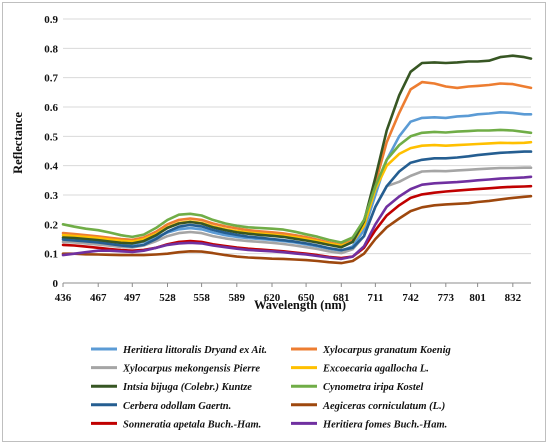 Image resolution: width=550 pixels, height=448 pixels. I want to click on x-tick-label: 528, so click(167, 298).